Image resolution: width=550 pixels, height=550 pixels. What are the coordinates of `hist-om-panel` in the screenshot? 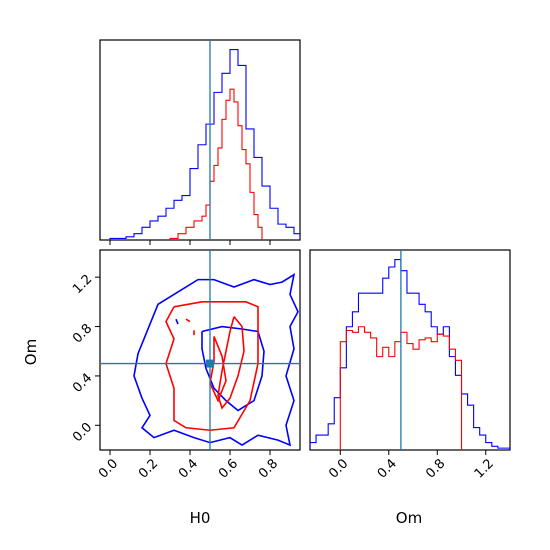 It's located at (410, 350).